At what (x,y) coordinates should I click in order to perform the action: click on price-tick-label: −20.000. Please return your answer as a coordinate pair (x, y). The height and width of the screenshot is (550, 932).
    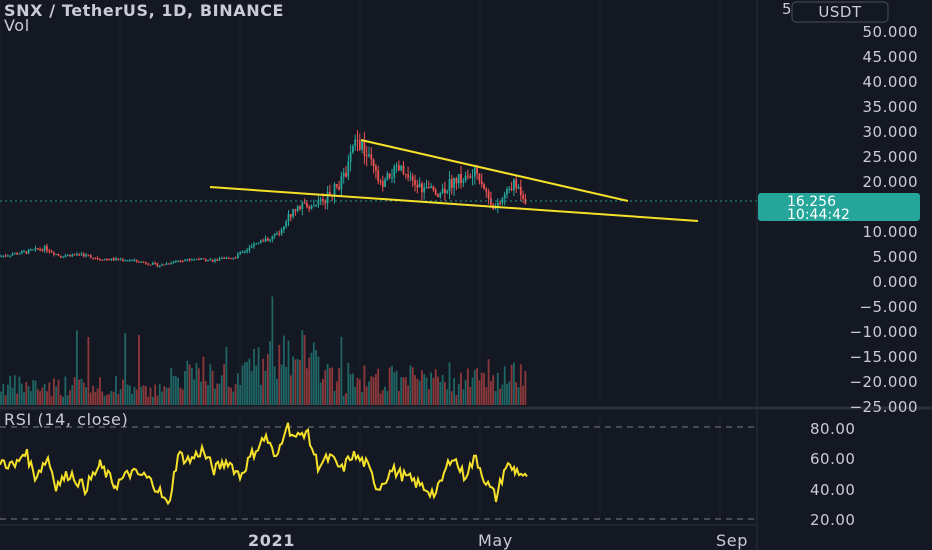
    Looking at the image, I should click on (883, 382).